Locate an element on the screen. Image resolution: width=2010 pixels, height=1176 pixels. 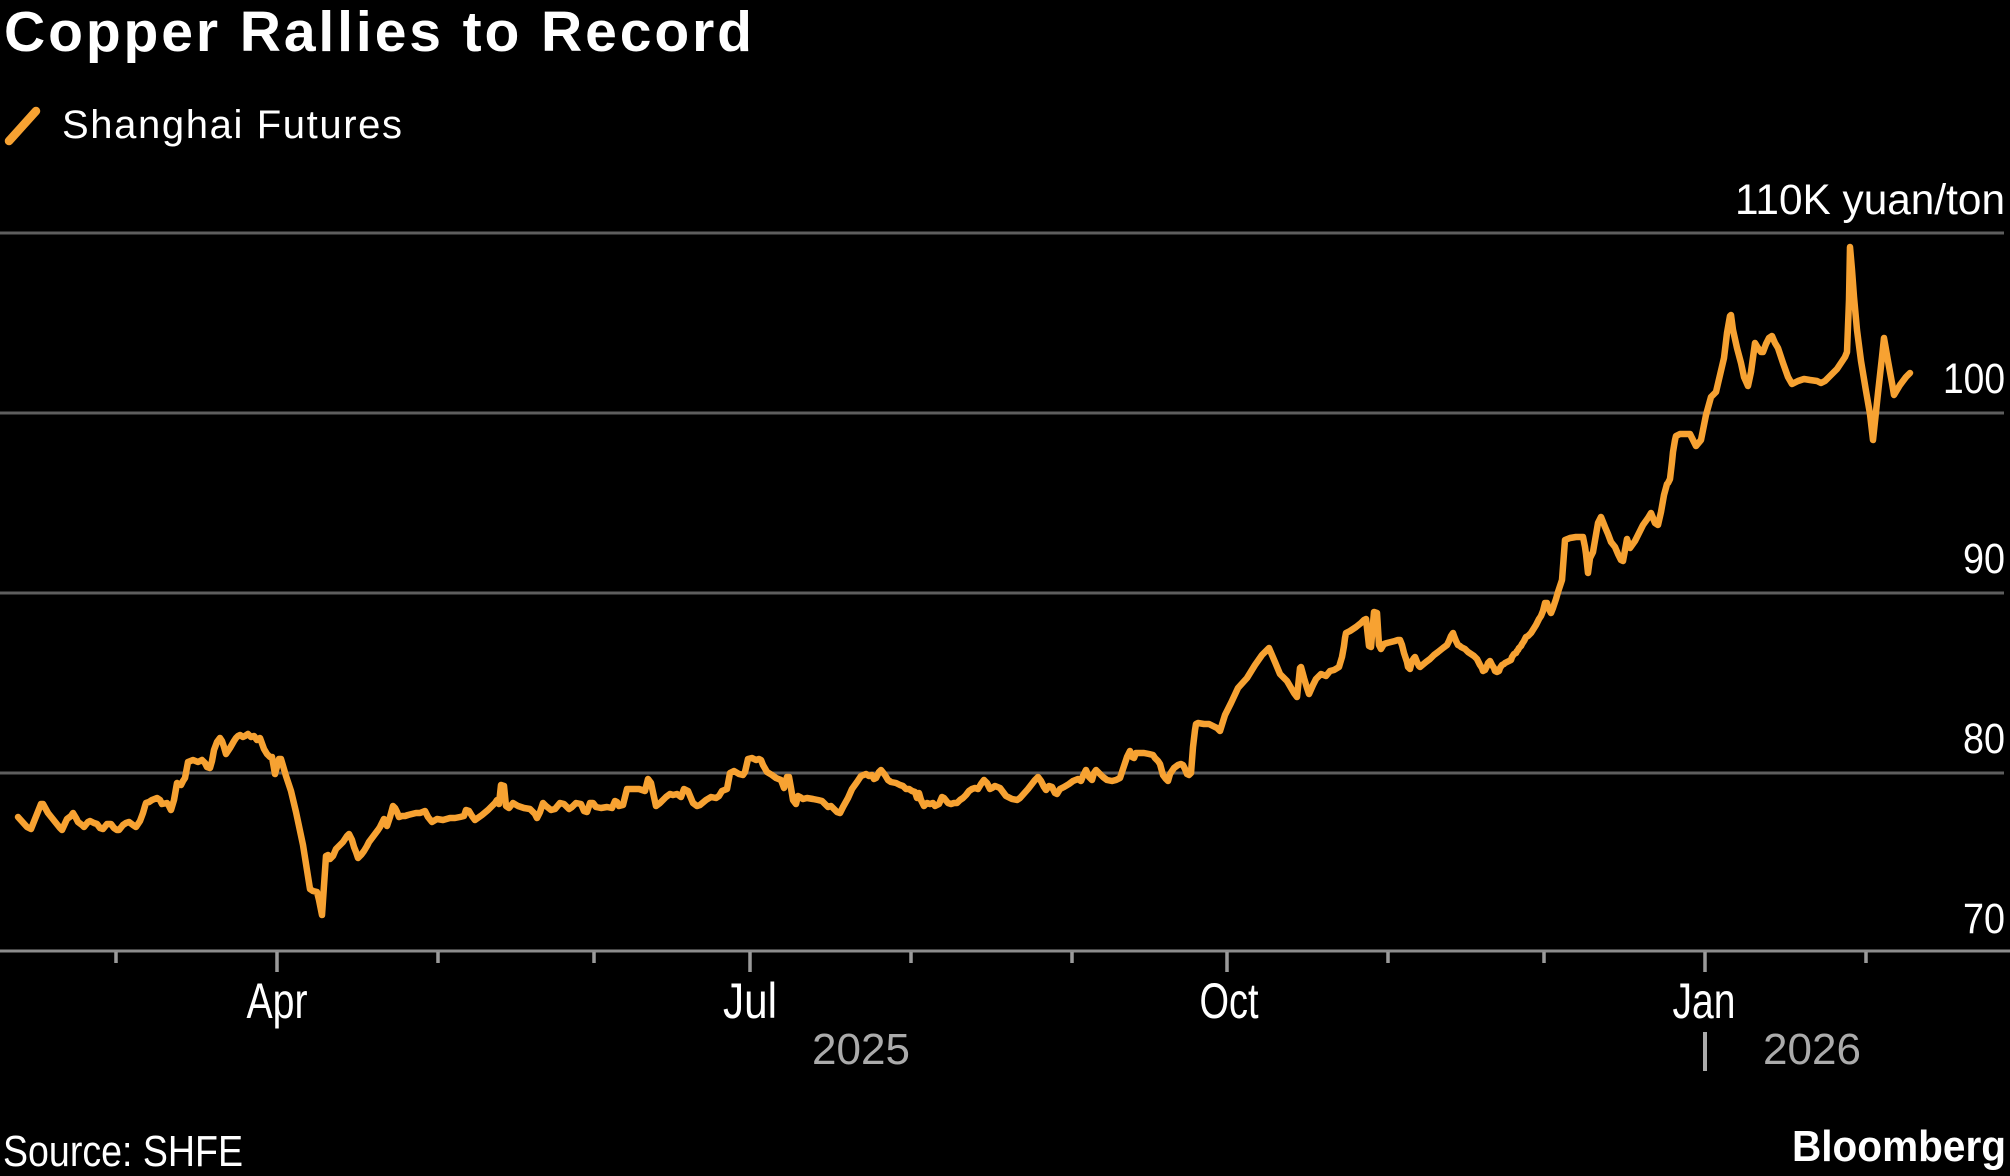
svg-text: 2025 is located at coordinates (861, 1049).